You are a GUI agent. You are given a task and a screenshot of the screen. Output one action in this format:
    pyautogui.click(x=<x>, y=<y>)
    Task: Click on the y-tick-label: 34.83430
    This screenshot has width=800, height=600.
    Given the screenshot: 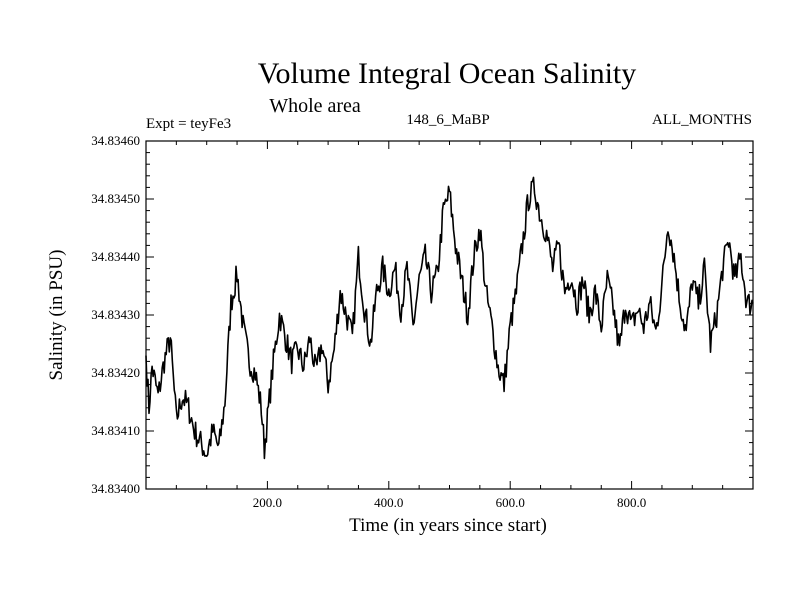 What is the action you would take?
    pyautogui.click(x=115, y=314)
    